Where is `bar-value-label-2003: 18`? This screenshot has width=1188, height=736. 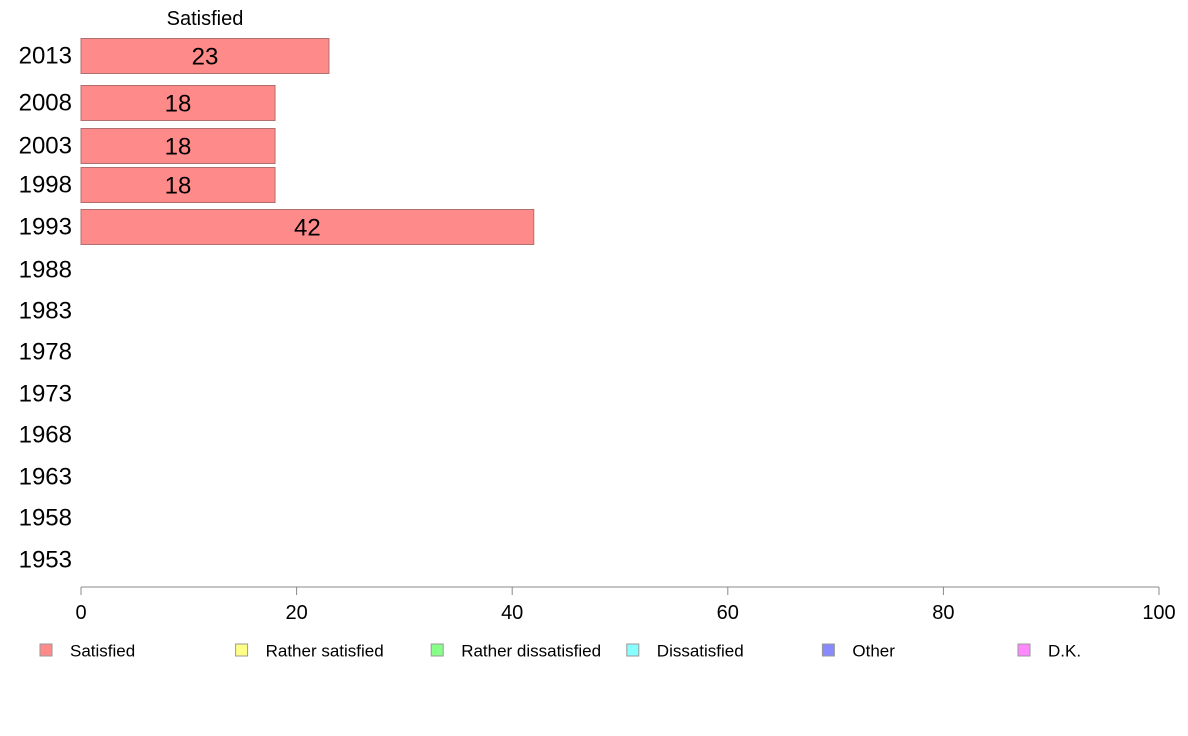 bar-value-label-2003: 18 is located at coordinates (178, 147).